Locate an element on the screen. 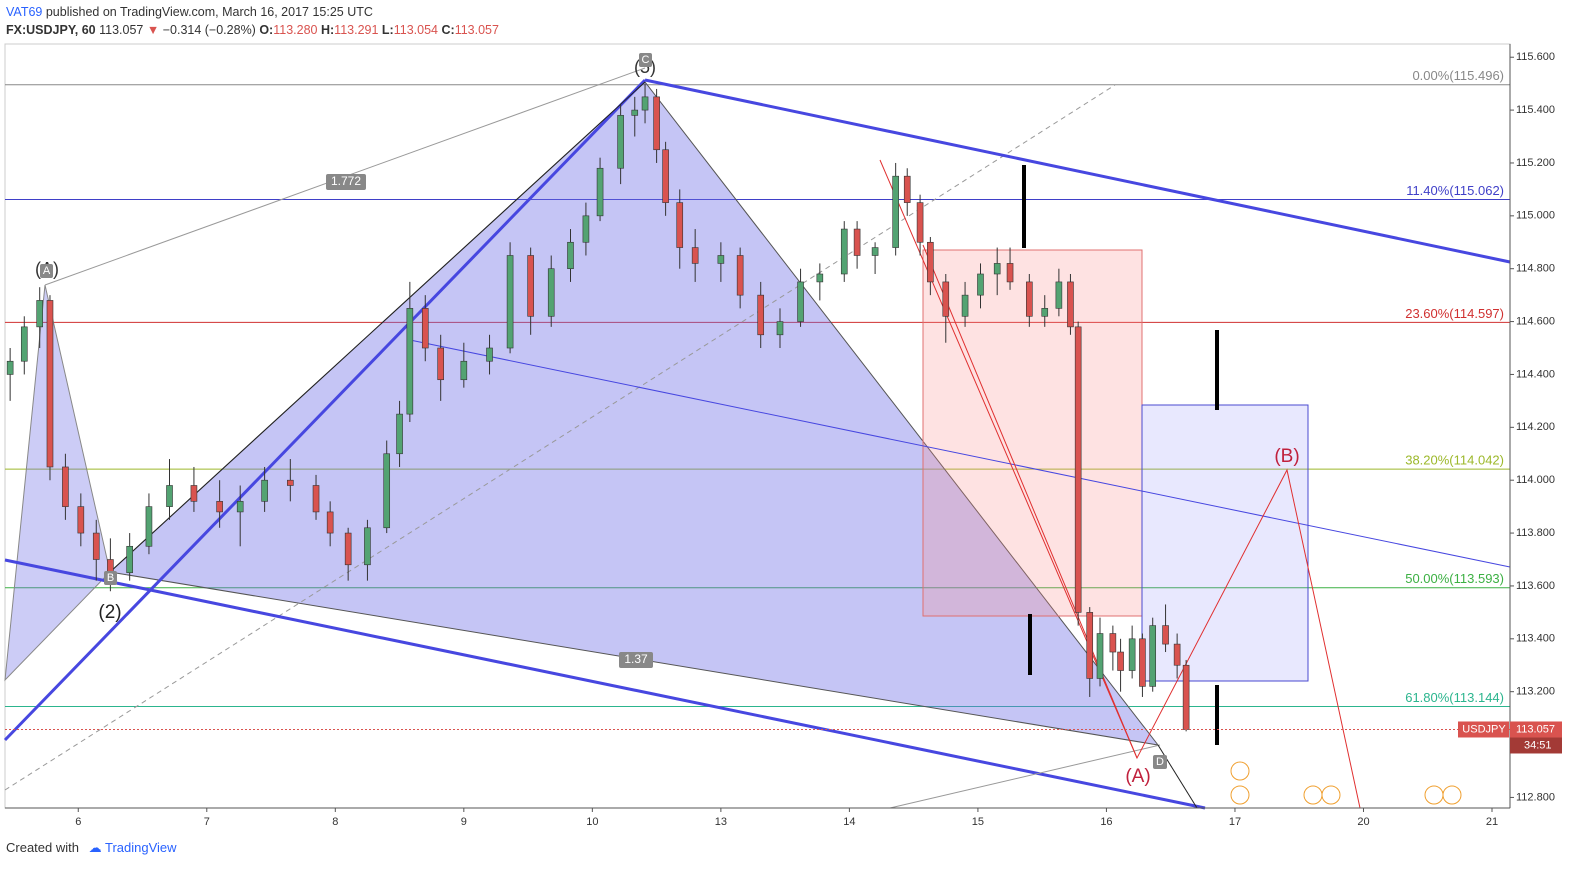  symbol: FX:USDJPY, 60 is located at coordinates (51, 30).